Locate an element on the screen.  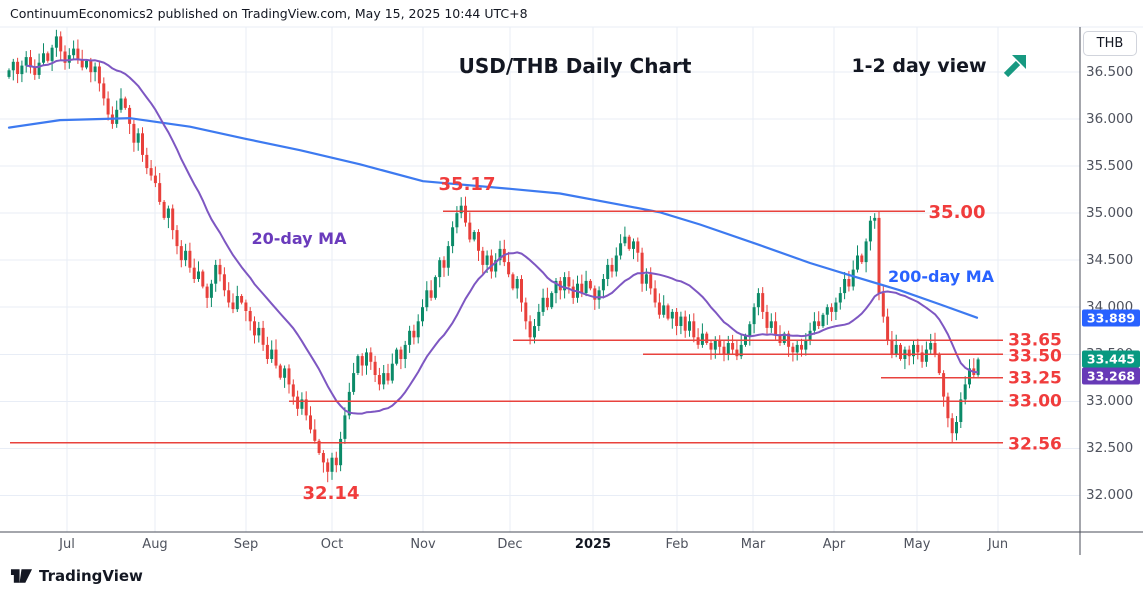
scale-currency-button: THB is located at coordinates (1110, 43).